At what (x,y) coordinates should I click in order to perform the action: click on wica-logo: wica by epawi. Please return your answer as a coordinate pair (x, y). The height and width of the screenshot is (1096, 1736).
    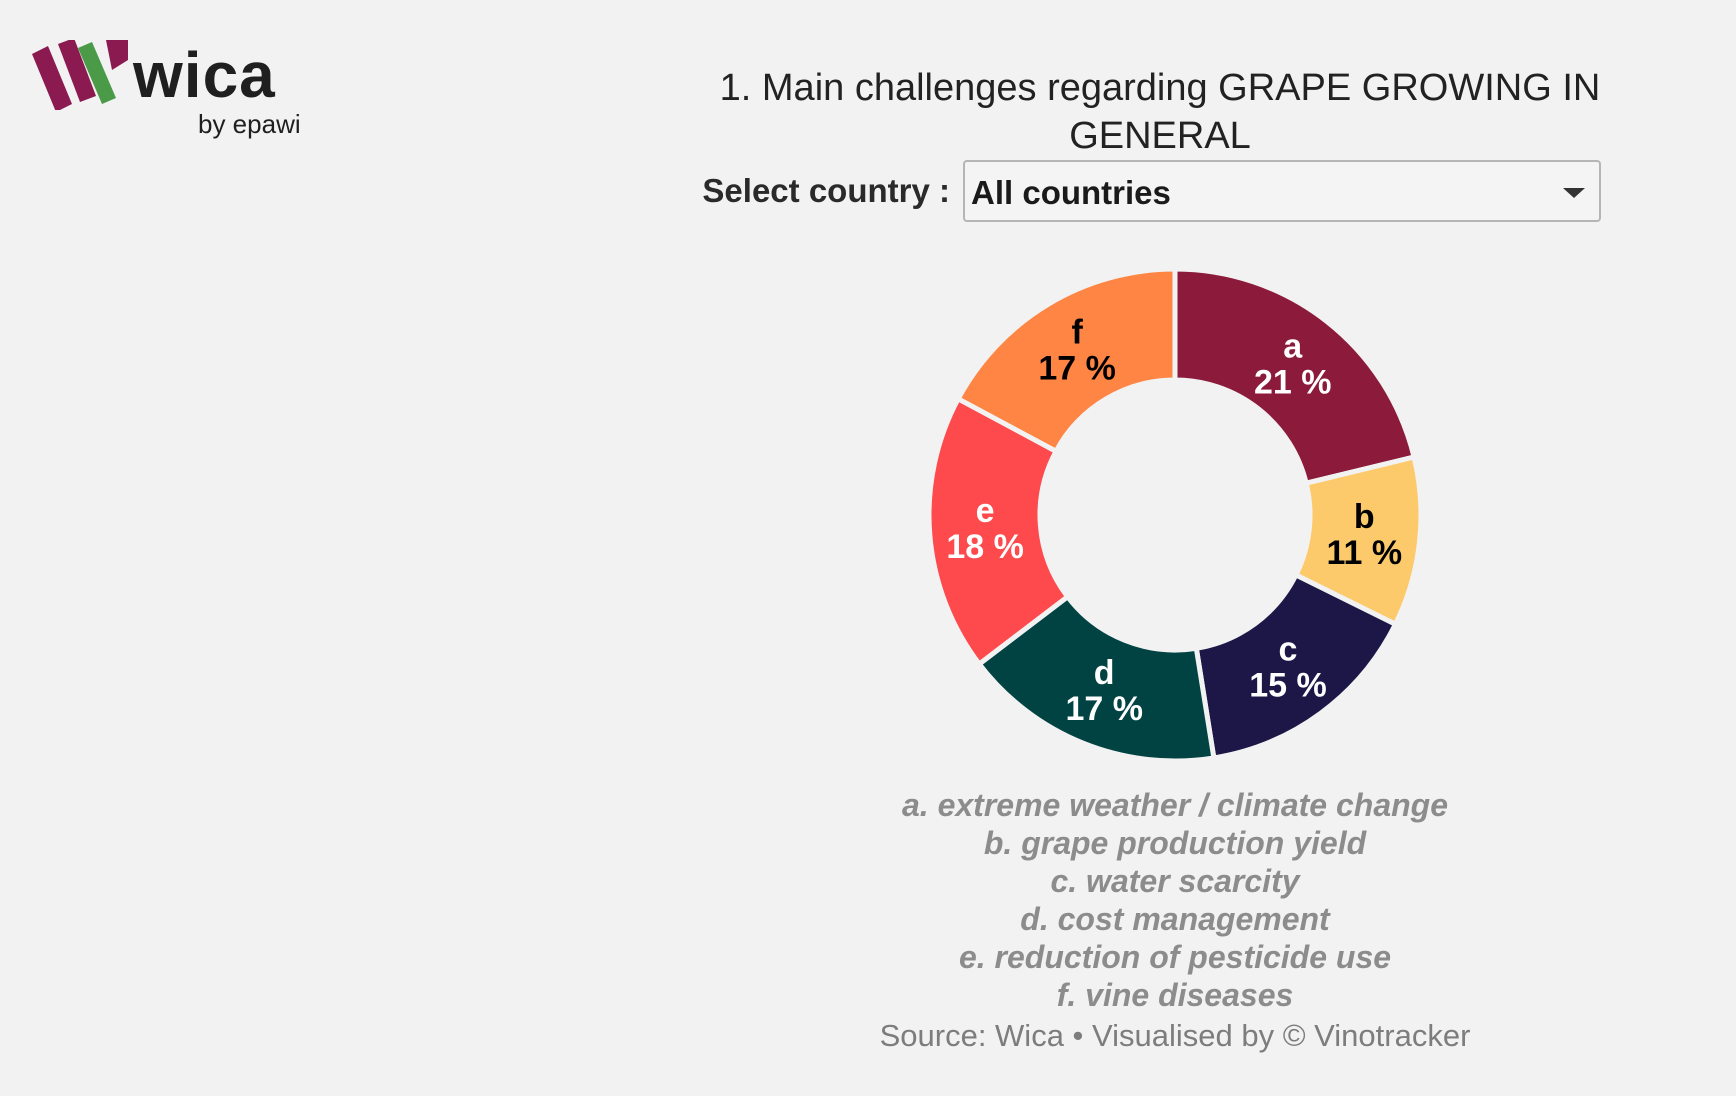
    Looking at the image, I should click on (178, 95).